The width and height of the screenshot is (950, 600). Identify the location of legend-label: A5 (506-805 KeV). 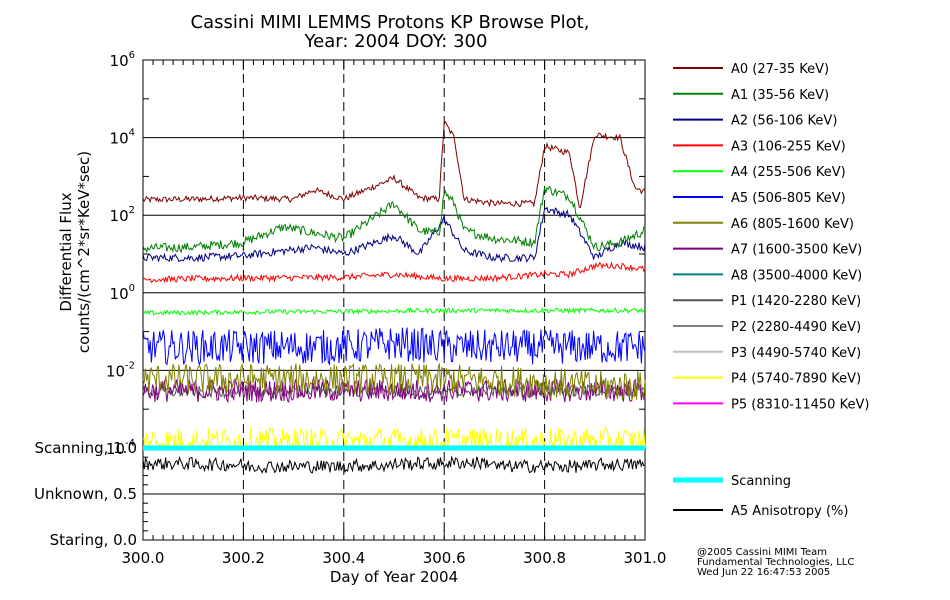
(788, 198).